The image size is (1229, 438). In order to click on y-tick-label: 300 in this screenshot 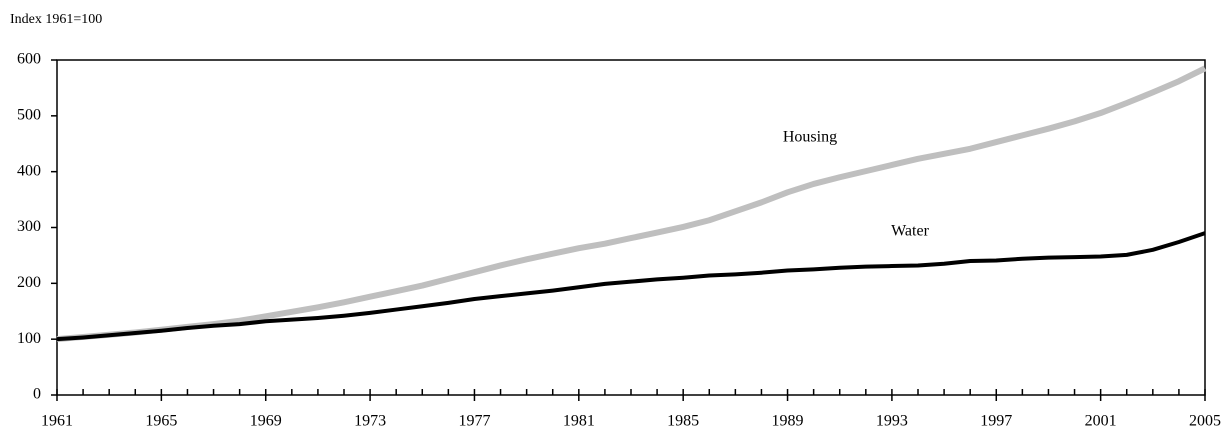, I will do `click(29, 226)`.